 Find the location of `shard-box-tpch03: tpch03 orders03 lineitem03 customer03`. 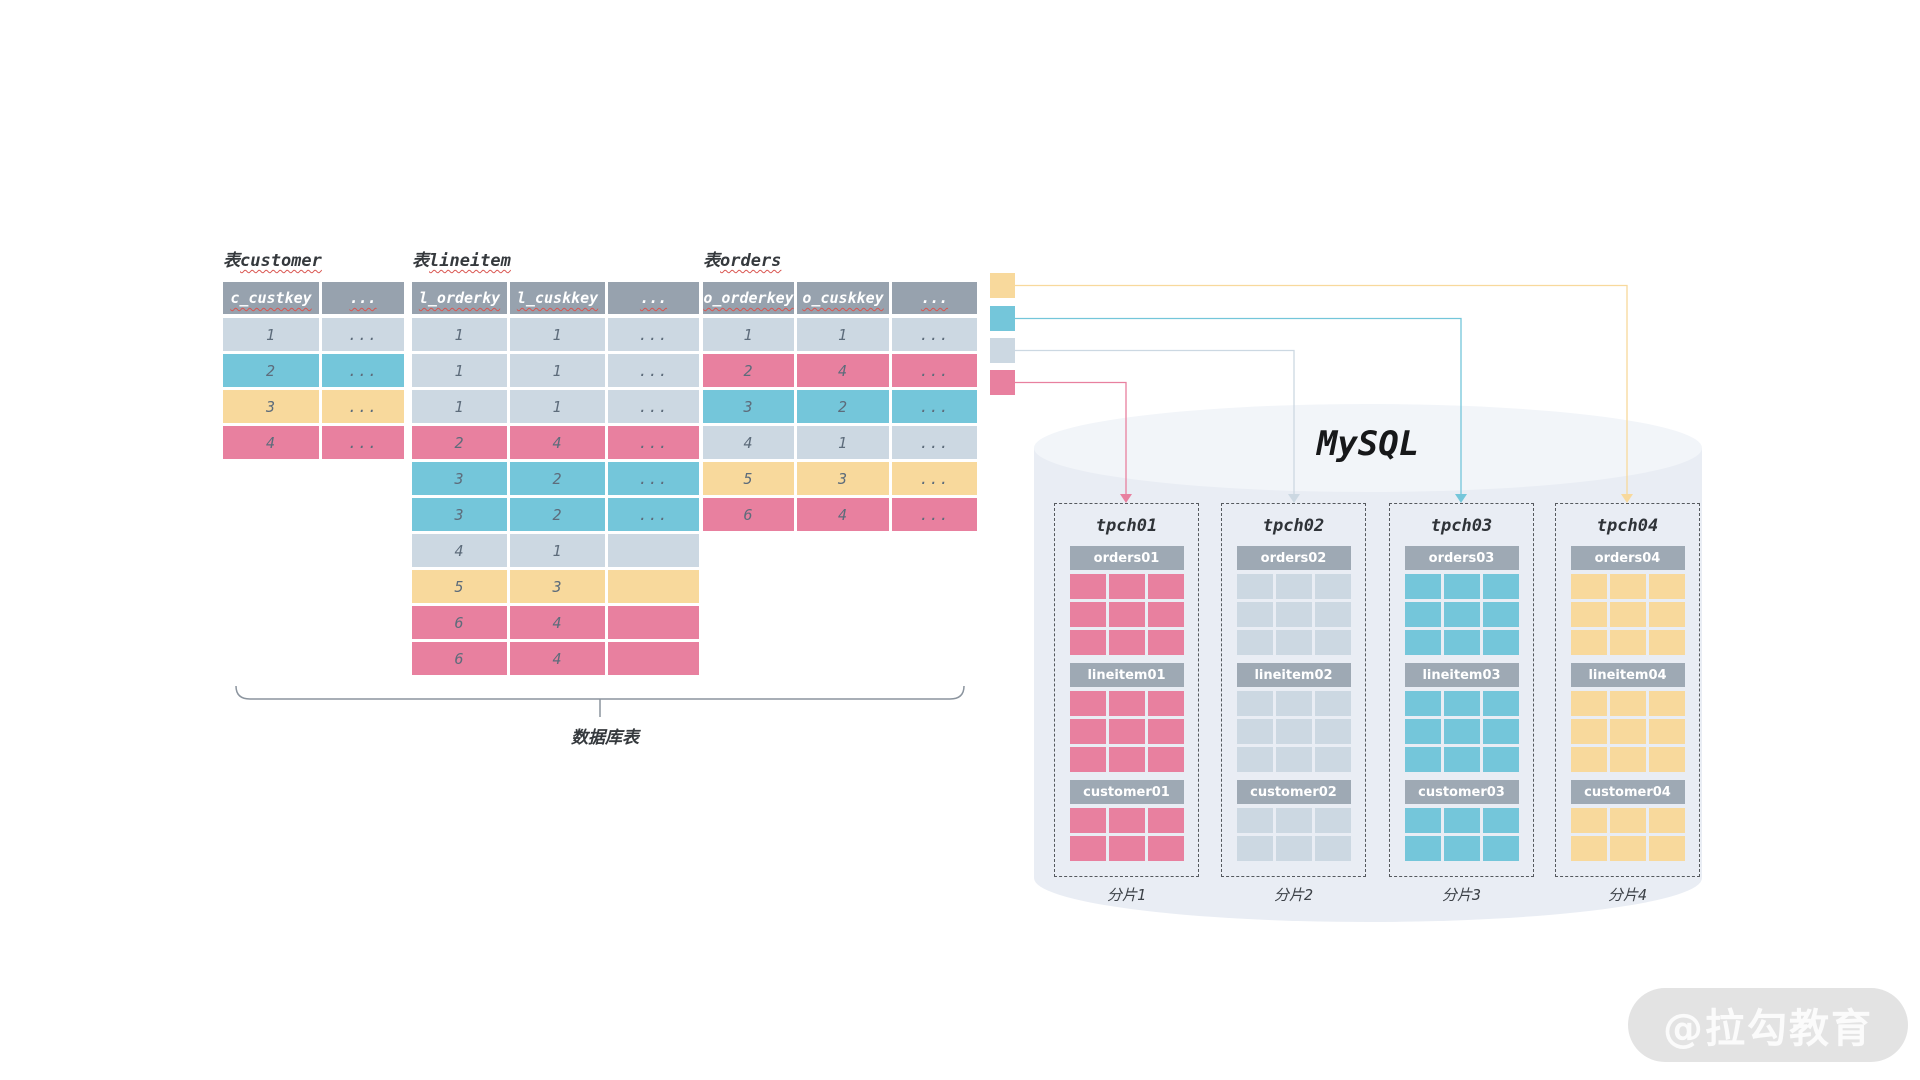

shard-box-tpch03: tpch03 orders03 lineitem03 customer03 is located at coordinates (1461, 690).